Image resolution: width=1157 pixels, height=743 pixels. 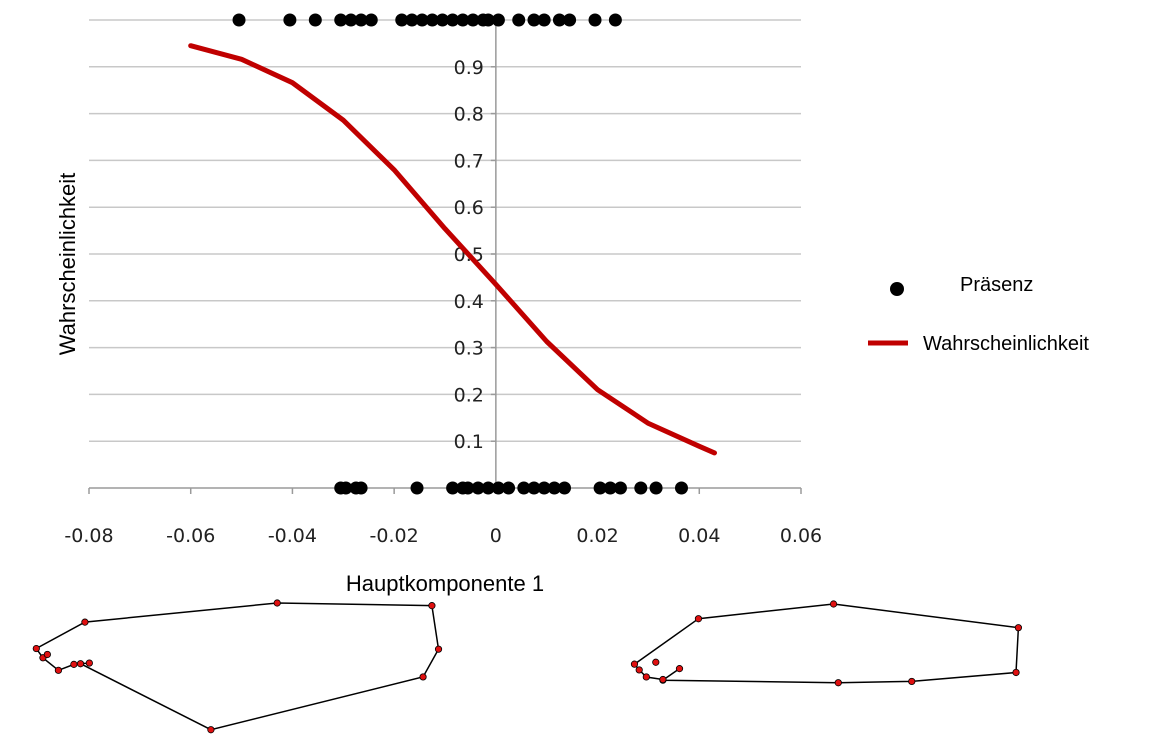 What do you see at coordinates (699, 536) in the screenshot?
I see `x-tick-label: 0.04` at bounding box center [699, 536].